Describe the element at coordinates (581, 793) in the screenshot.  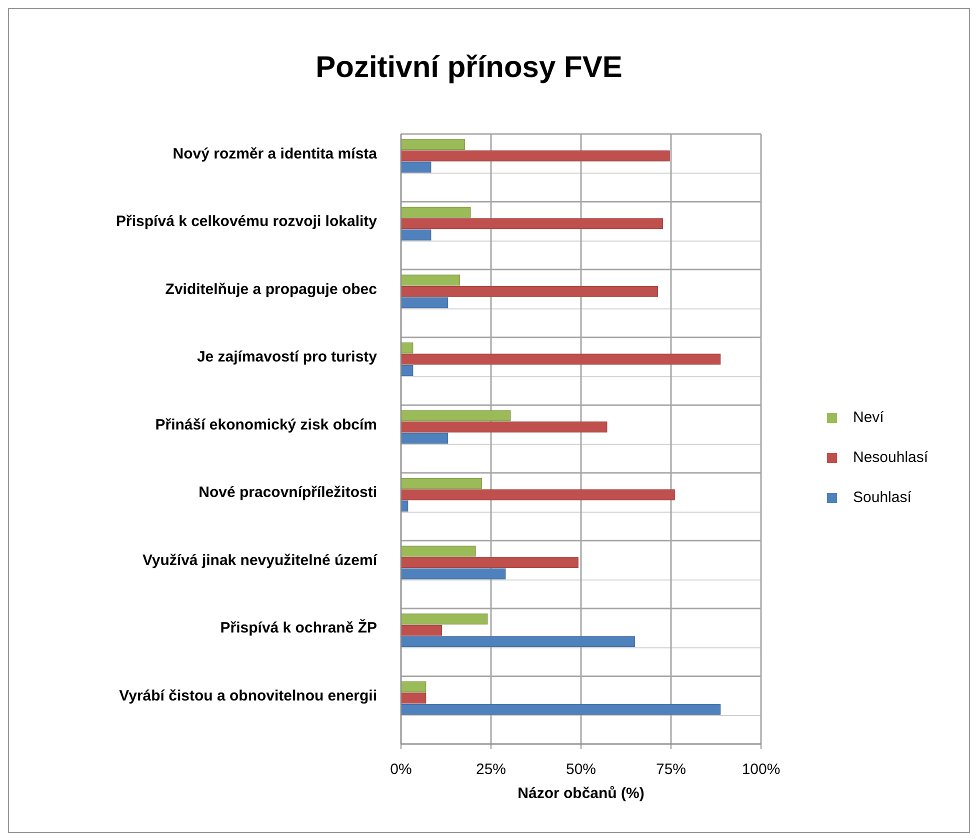
I see `x-axis-title: Názor občanů (%)` at that location.